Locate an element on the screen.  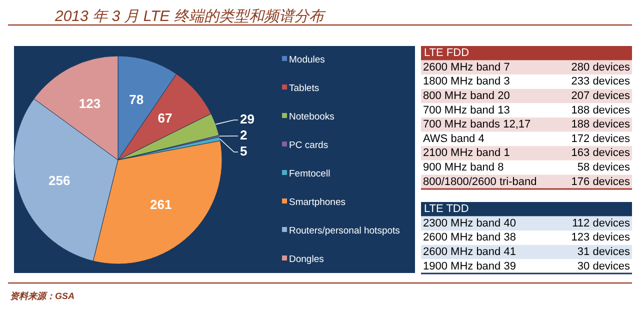
text: 800/1800/2600 tri-band is located at coordinates (480, 182).